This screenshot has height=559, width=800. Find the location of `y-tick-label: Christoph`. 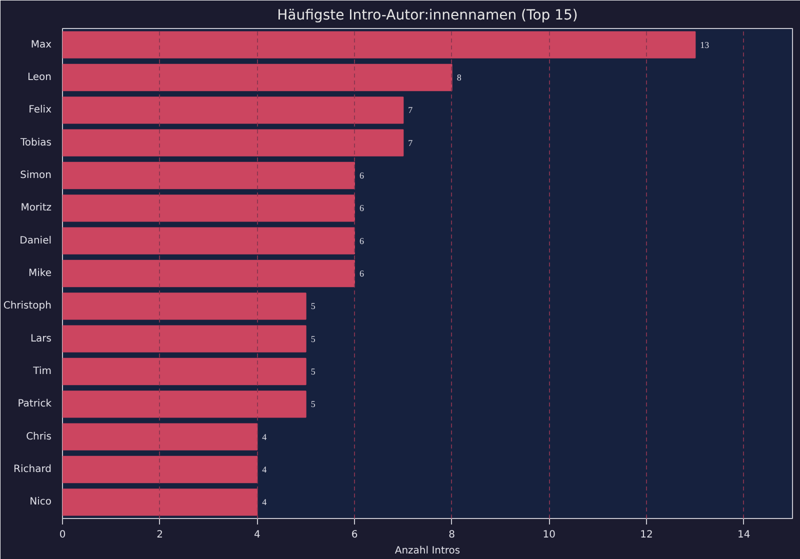

y-tick-label: Christoph is located at coordinates (27, 306).